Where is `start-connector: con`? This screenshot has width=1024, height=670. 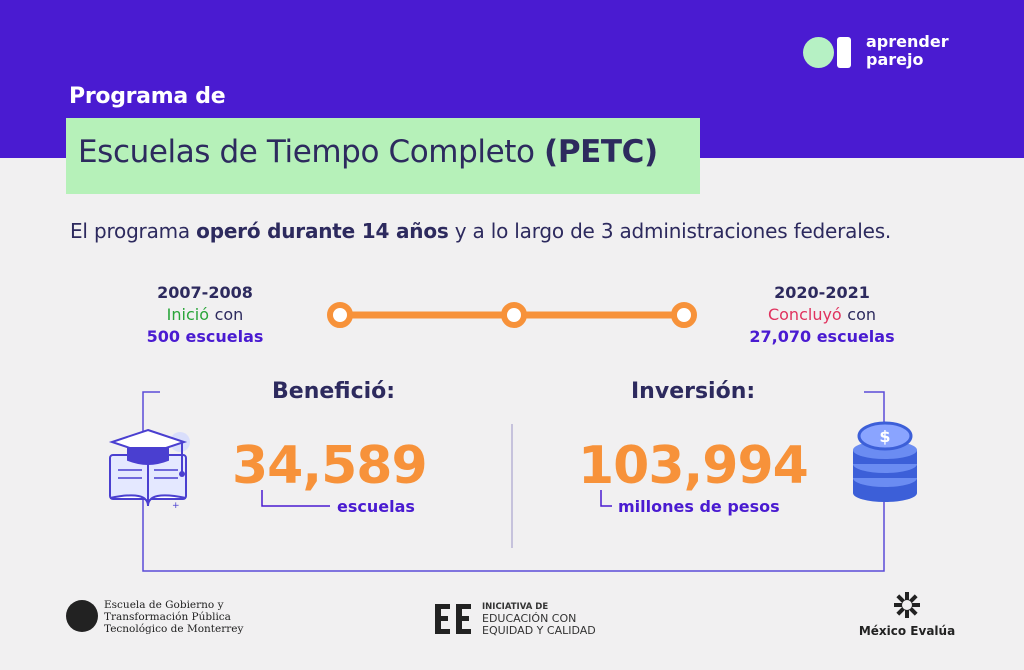 start-connector: con is located at coordinates (229, 314).